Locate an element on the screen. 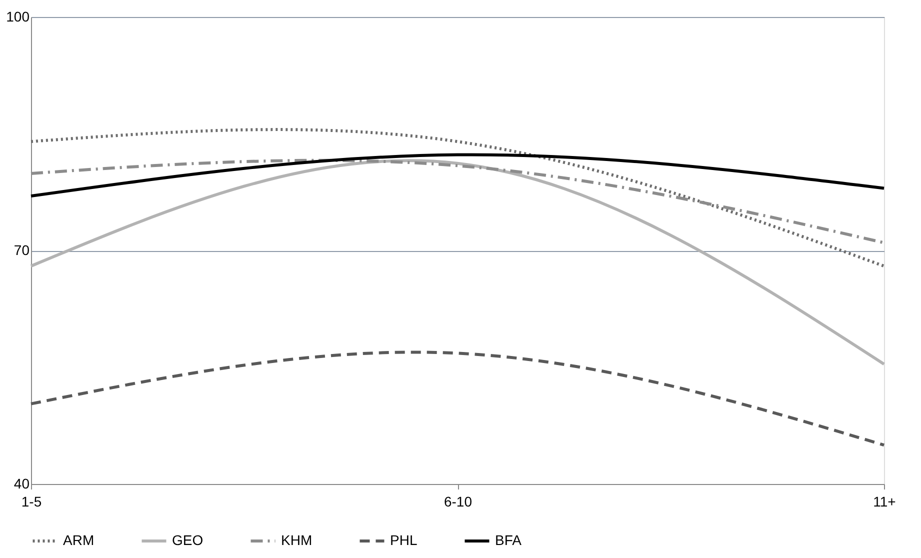  y-tick-label: 40 is located at coordinates (22, 484).